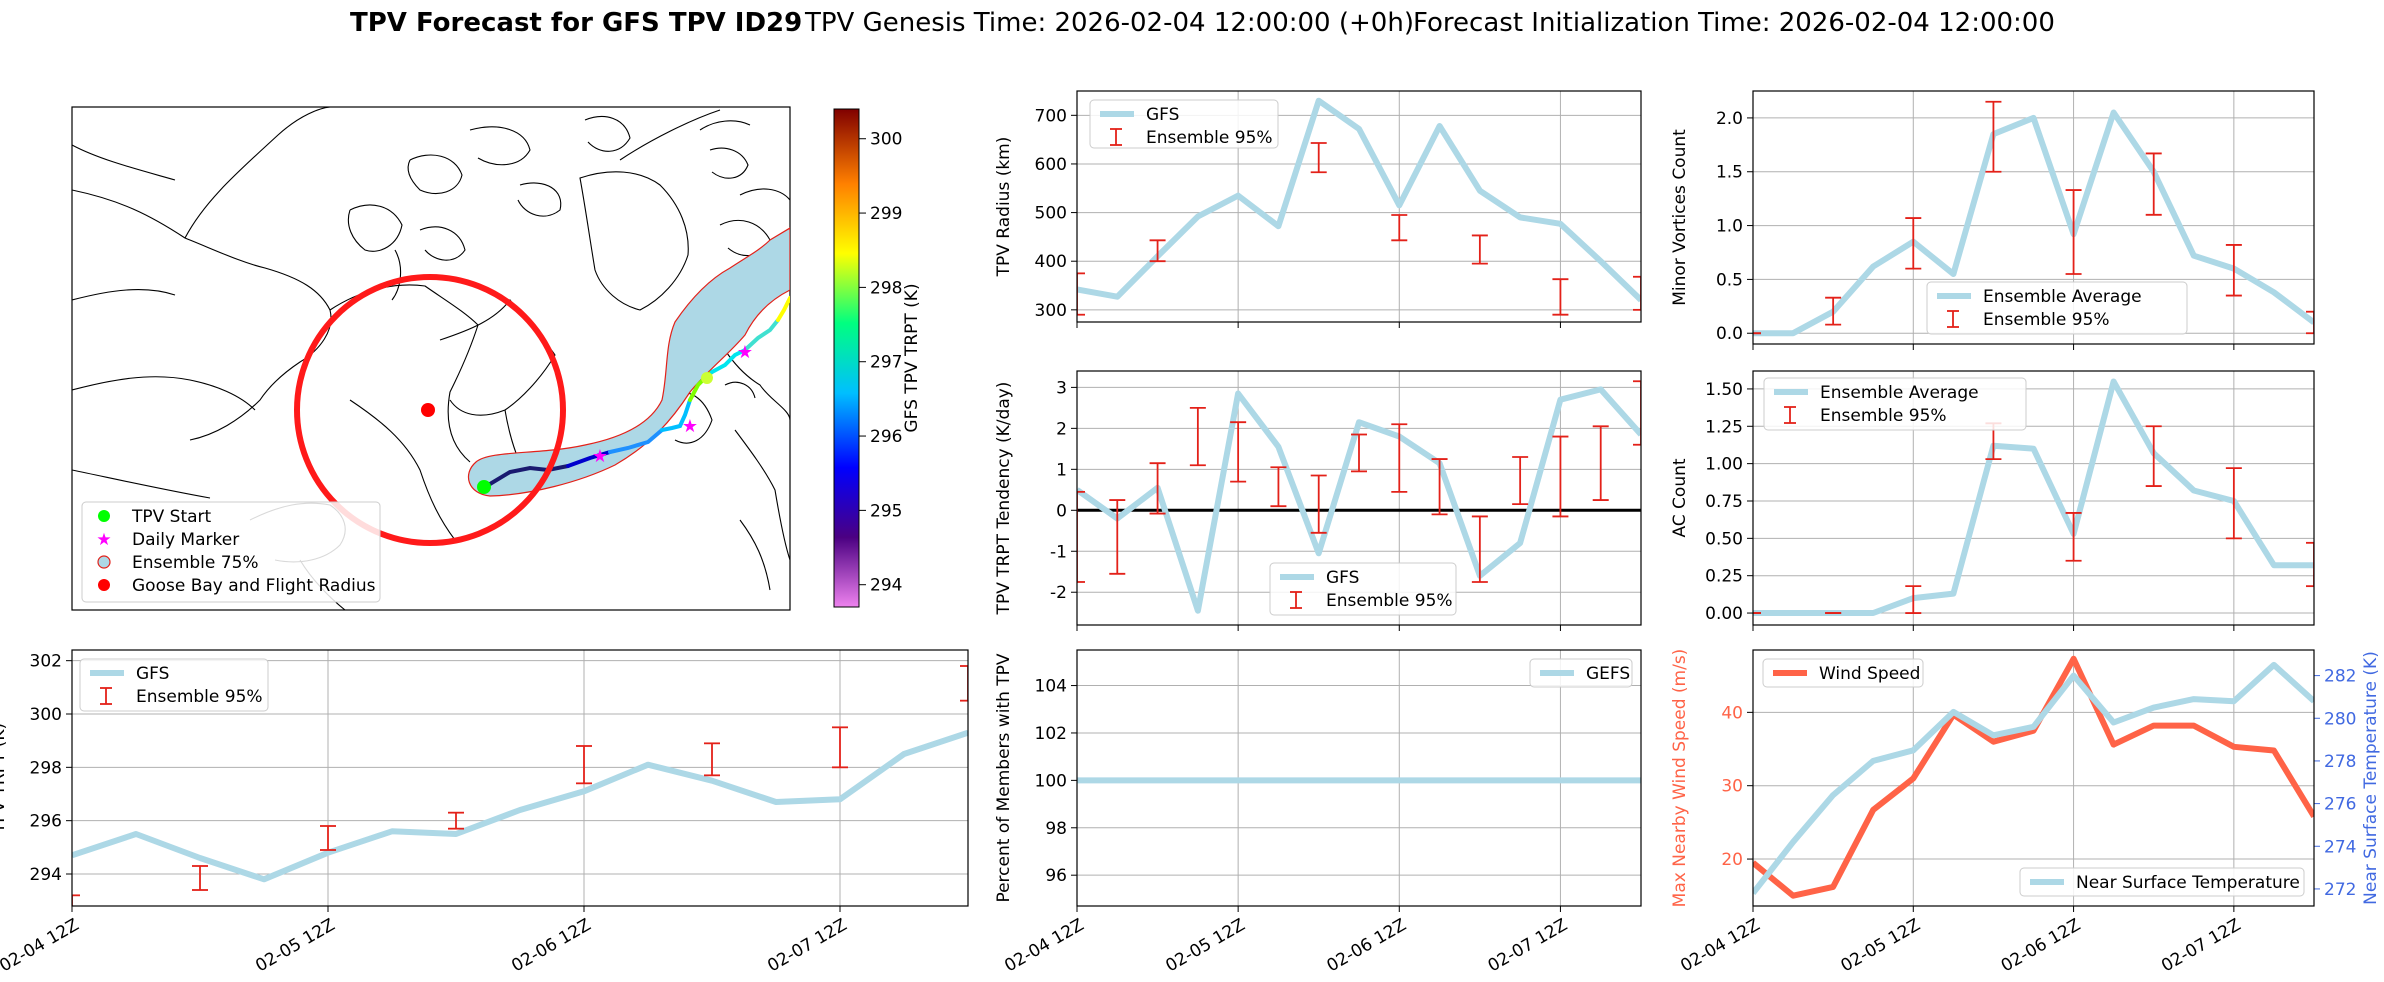  Describe the element at coordinates (886, 586) in the screenshot. I see `colorbar-tick-label: 294` at that location.